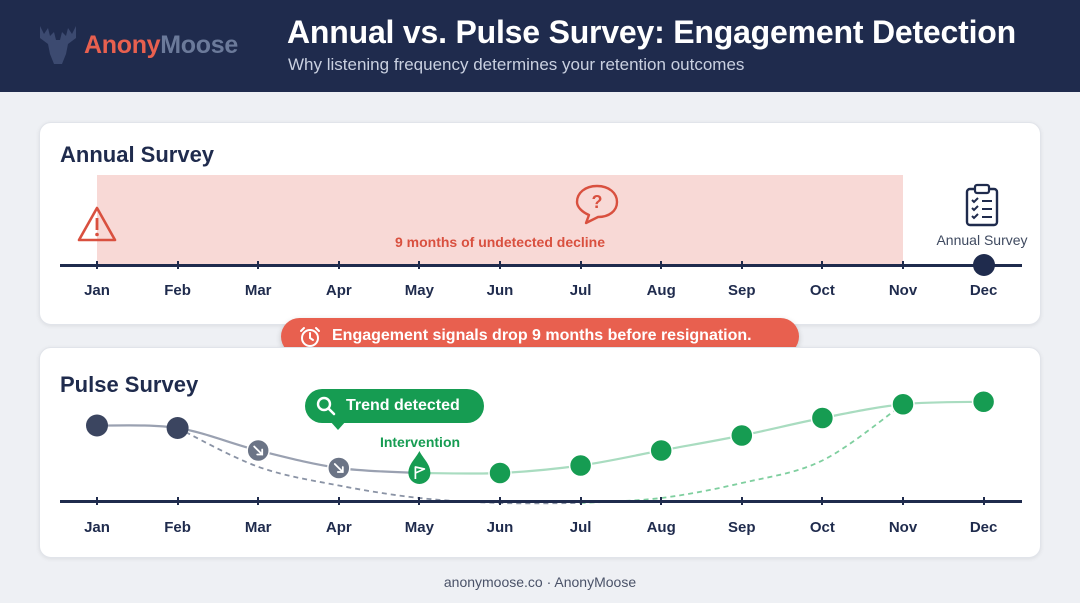 The height and width of the screenshot is (603, 1080). What do you see at coordinates (903, 527) in the screenshot?
I see `pulse-month-label-nov: Nov` at bounding box center [903, 527].